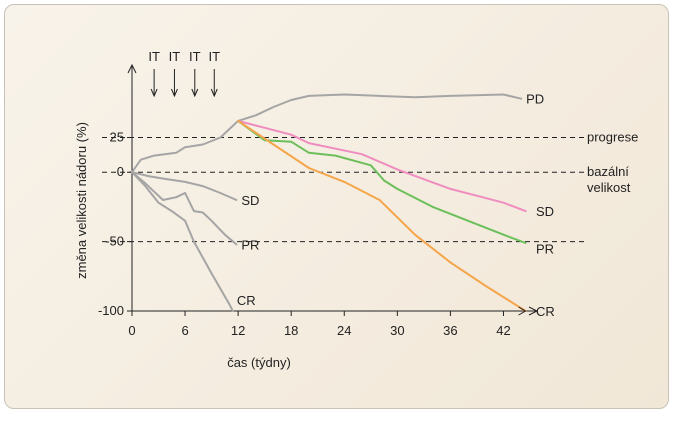  I want to click on x-tick-label: 24, so click(344, 330).